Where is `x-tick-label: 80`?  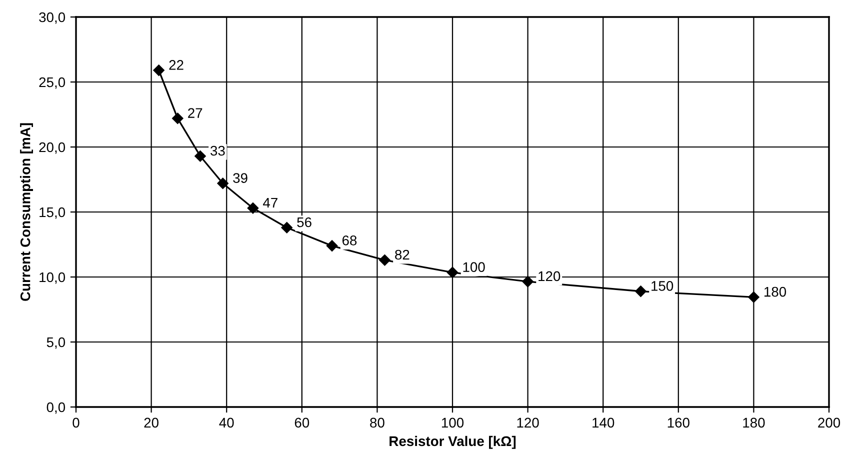
x-tick-label: 80 is located at coordinates (377, 423).